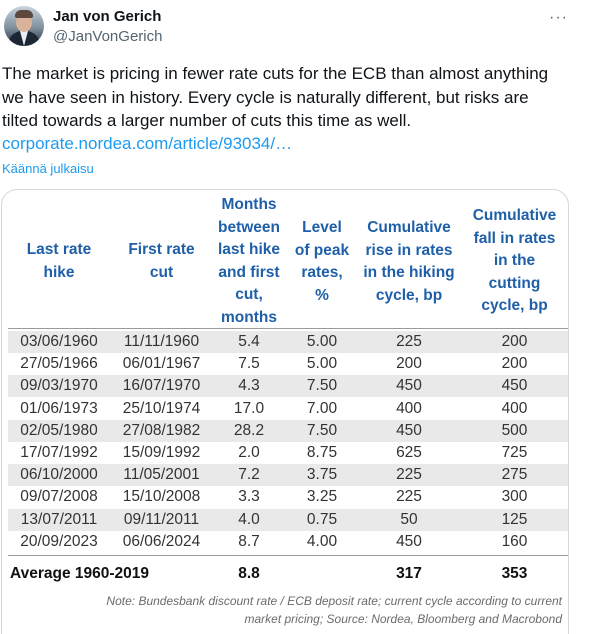 This screenshot has width=591, height=634. Describe the element at coordinates (288, 386) in the screenshot. I see `table-row: 09/03/1970 16/07/1970 4.3 7.50 450 450` at that location.